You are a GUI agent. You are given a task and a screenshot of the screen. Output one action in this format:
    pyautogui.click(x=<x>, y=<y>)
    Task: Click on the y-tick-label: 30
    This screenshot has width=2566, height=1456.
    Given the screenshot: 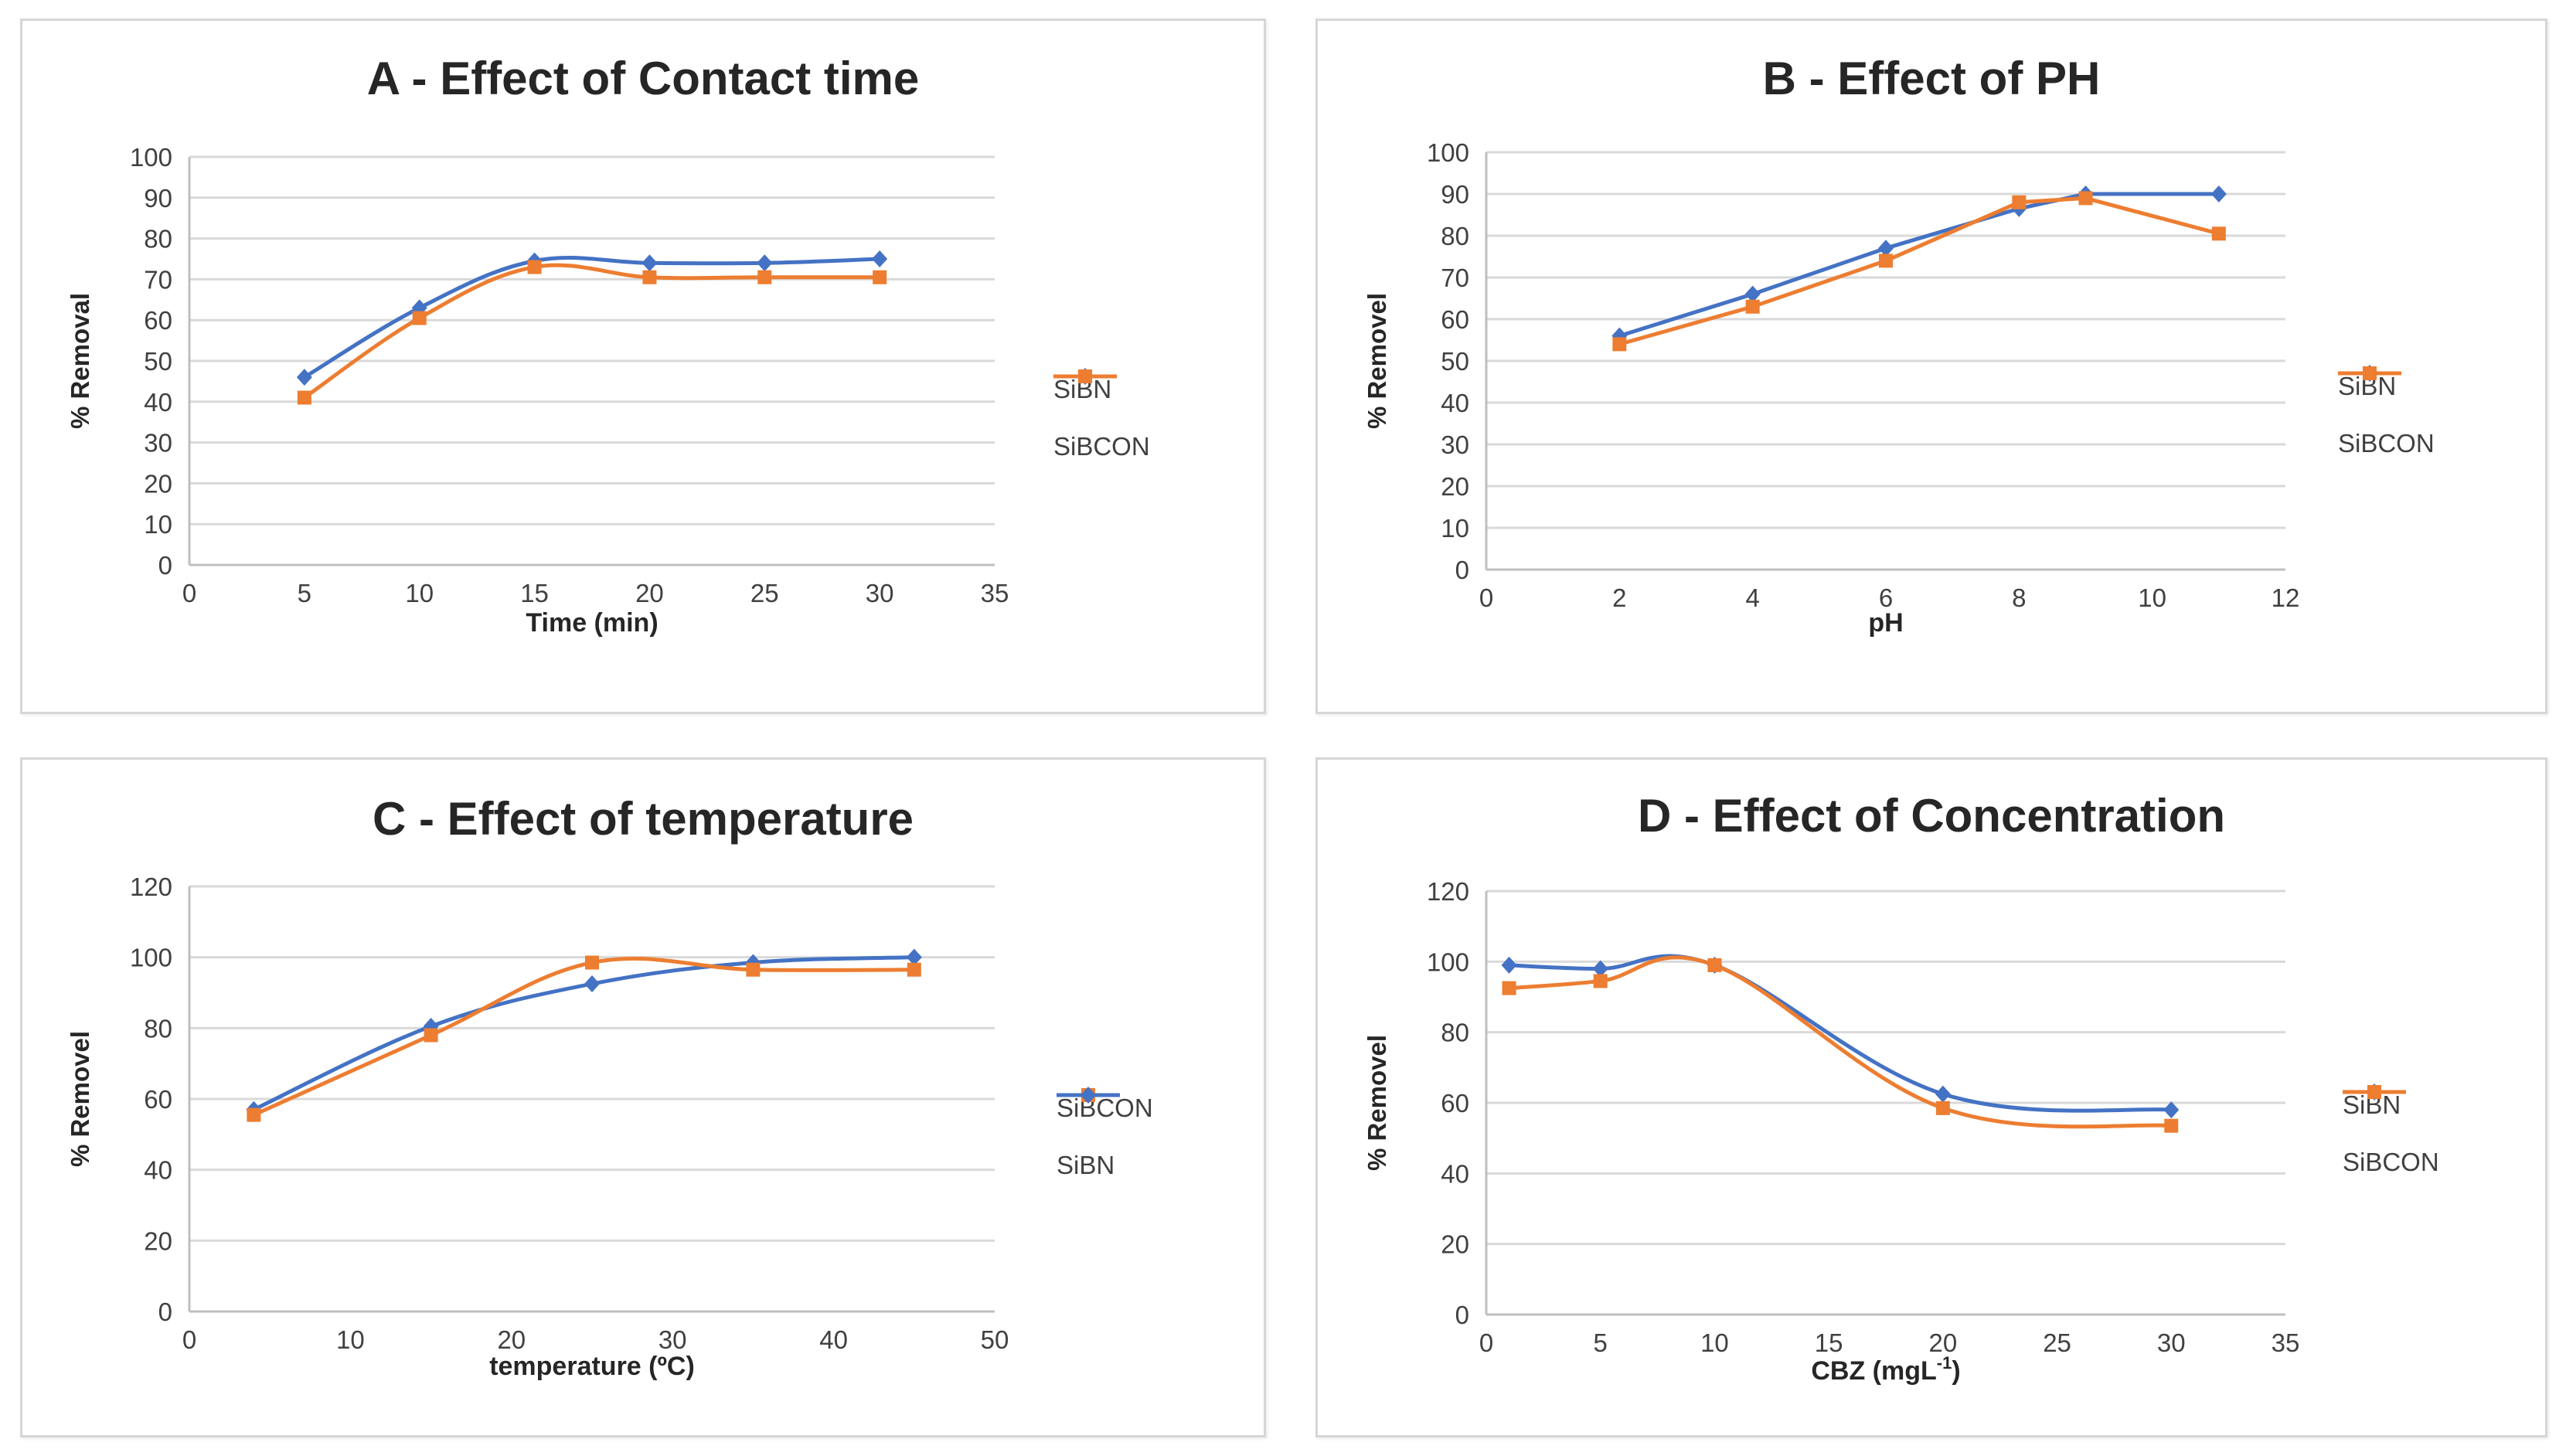 What is the action you would take?
    pyautogui.click(x=1455, y=445)
    